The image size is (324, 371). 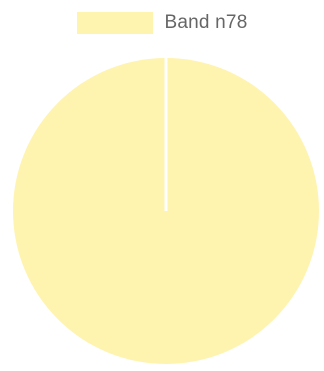 What do you see at coordinates (114, 23) in the screenshot?
I see `legend-swatch` at bounding box center [114, 23].